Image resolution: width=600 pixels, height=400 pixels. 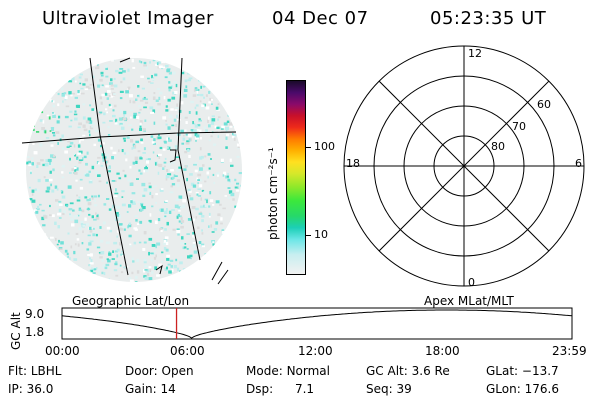 I want to click on latitude-line, so click(x=129, y=137).